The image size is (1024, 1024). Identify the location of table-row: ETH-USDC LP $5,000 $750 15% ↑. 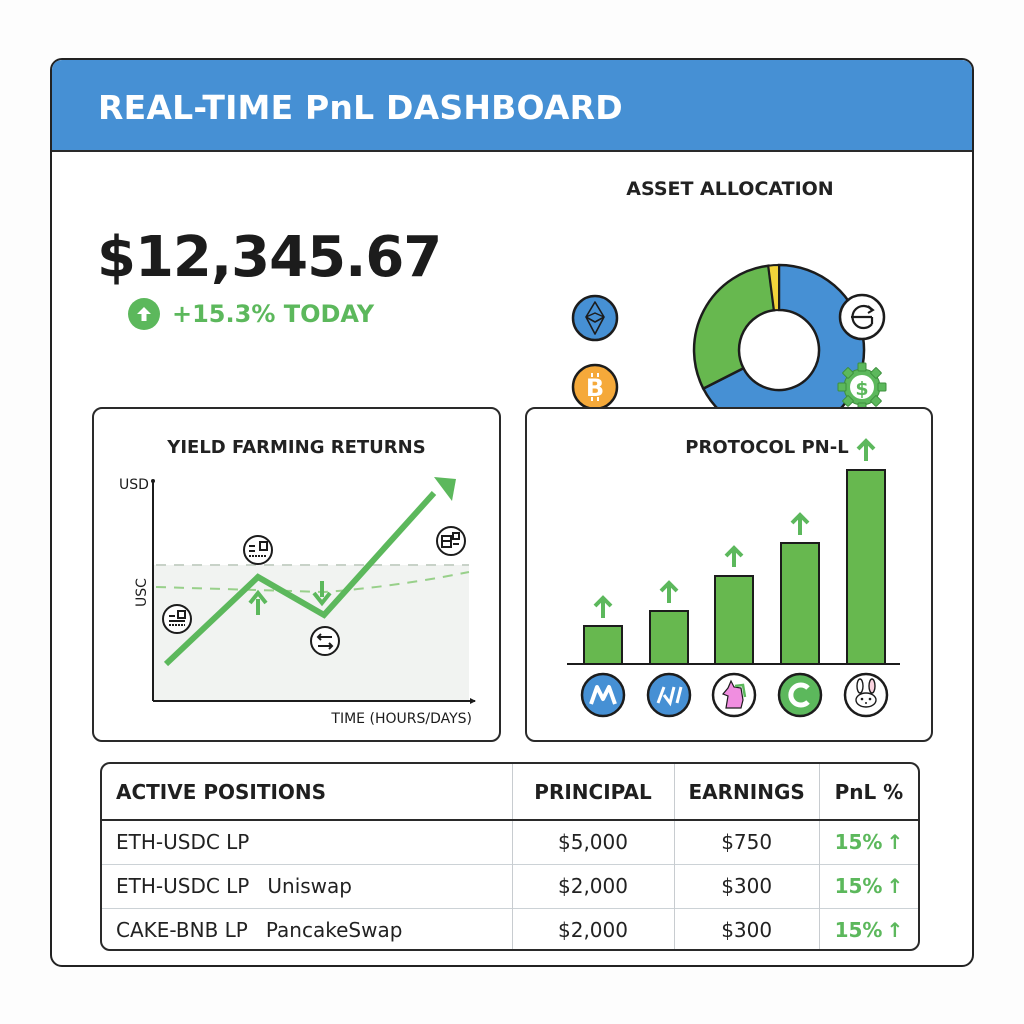
(510, 842).